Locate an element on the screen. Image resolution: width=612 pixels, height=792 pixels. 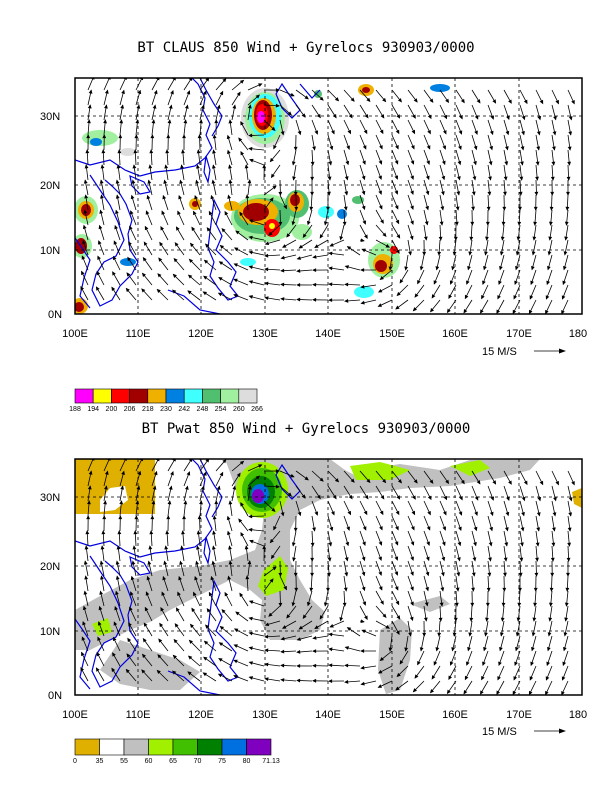
top-lat-label: 0N is located at coordinates (55, 315).